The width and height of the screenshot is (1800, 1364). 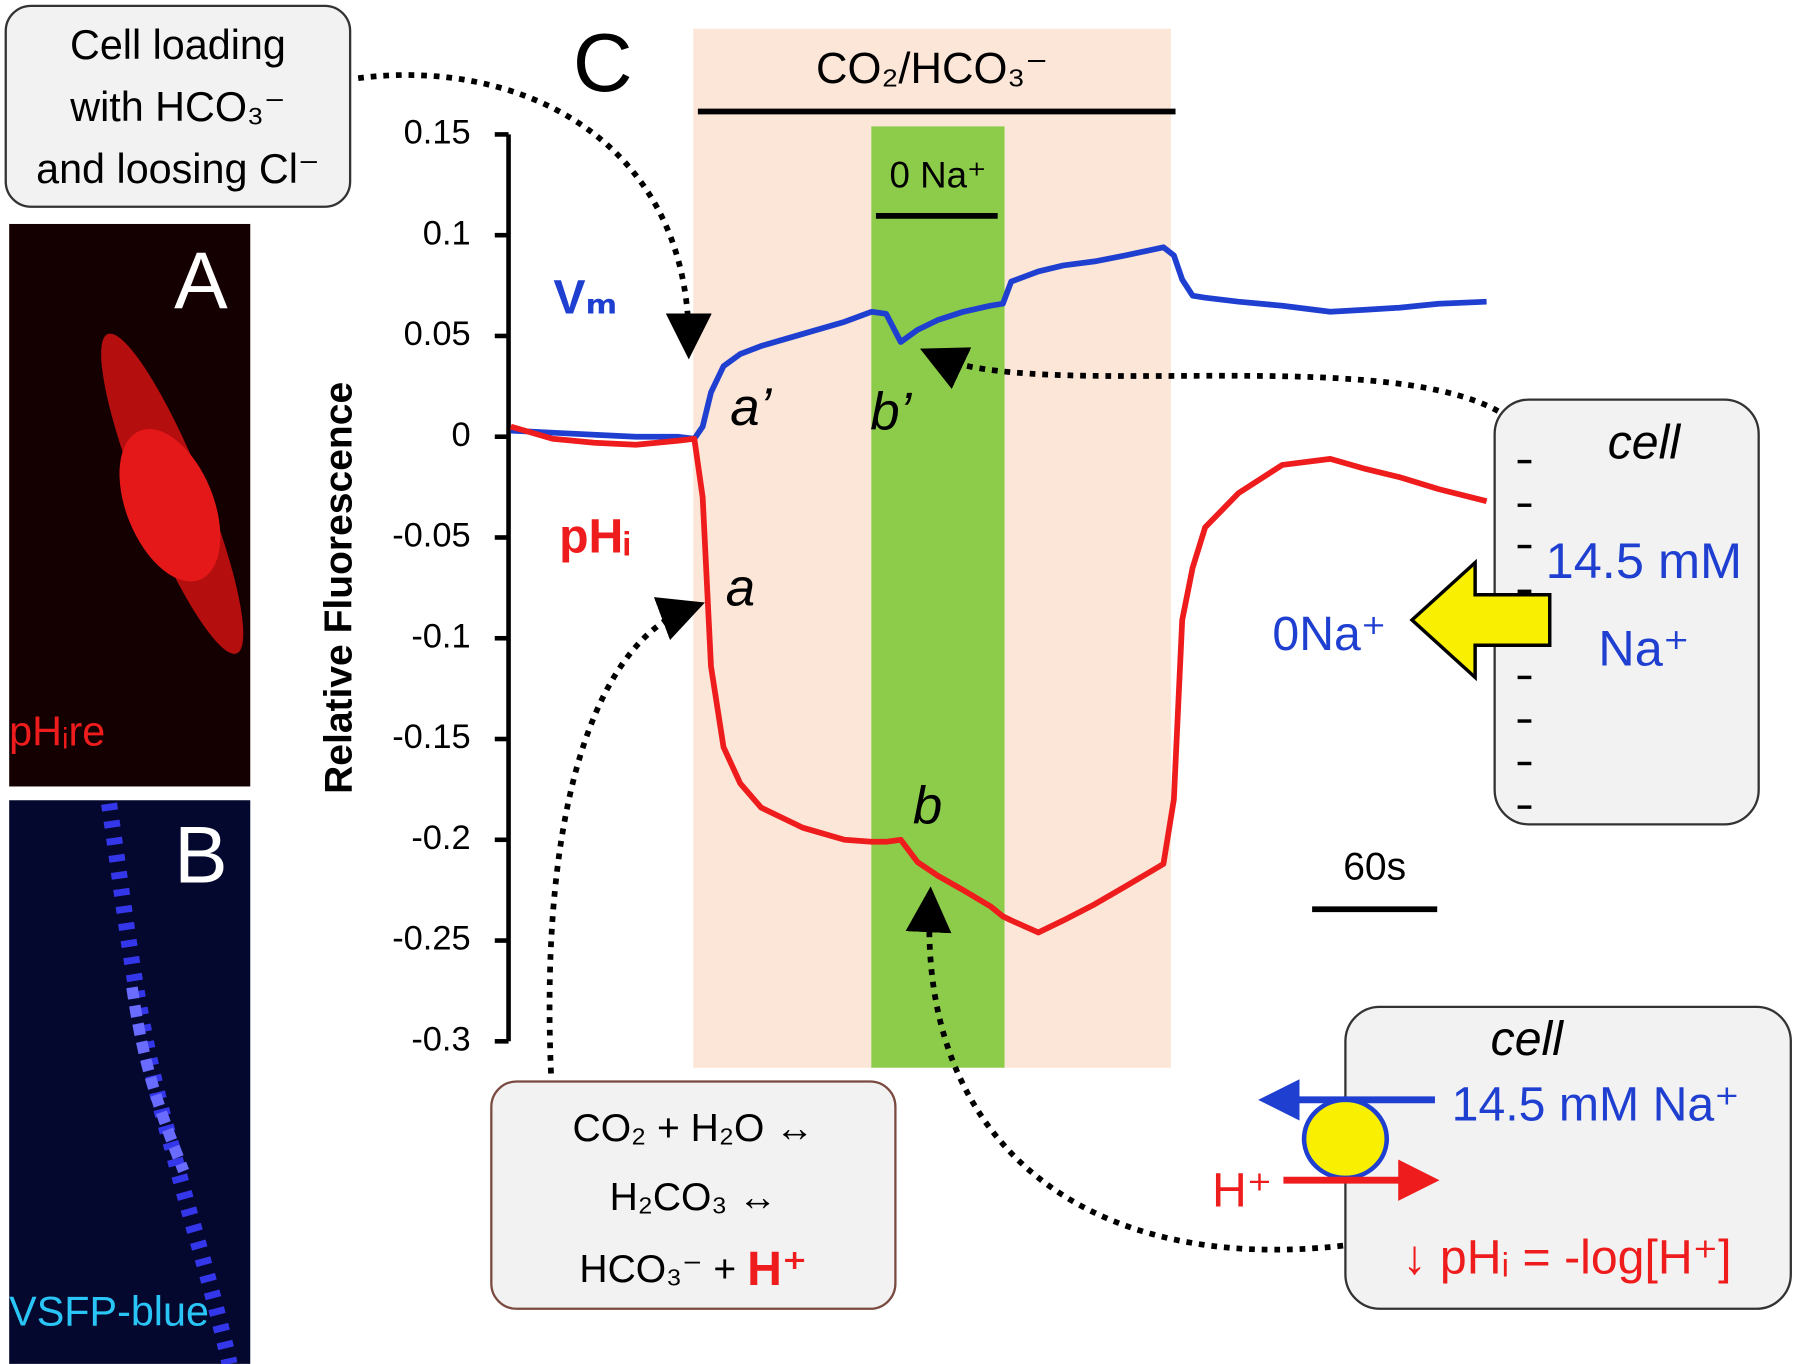 I want to click on band, so click(x=938, y=597).